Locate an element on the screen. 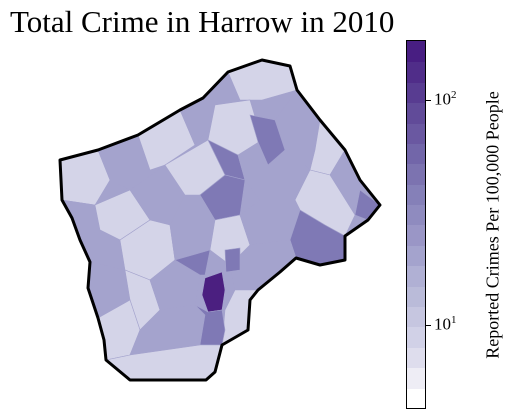 The height and width of the screenshot is (420, 505). colorbar-tick-label-1: 10¹ is located at coordinates (445, 324).